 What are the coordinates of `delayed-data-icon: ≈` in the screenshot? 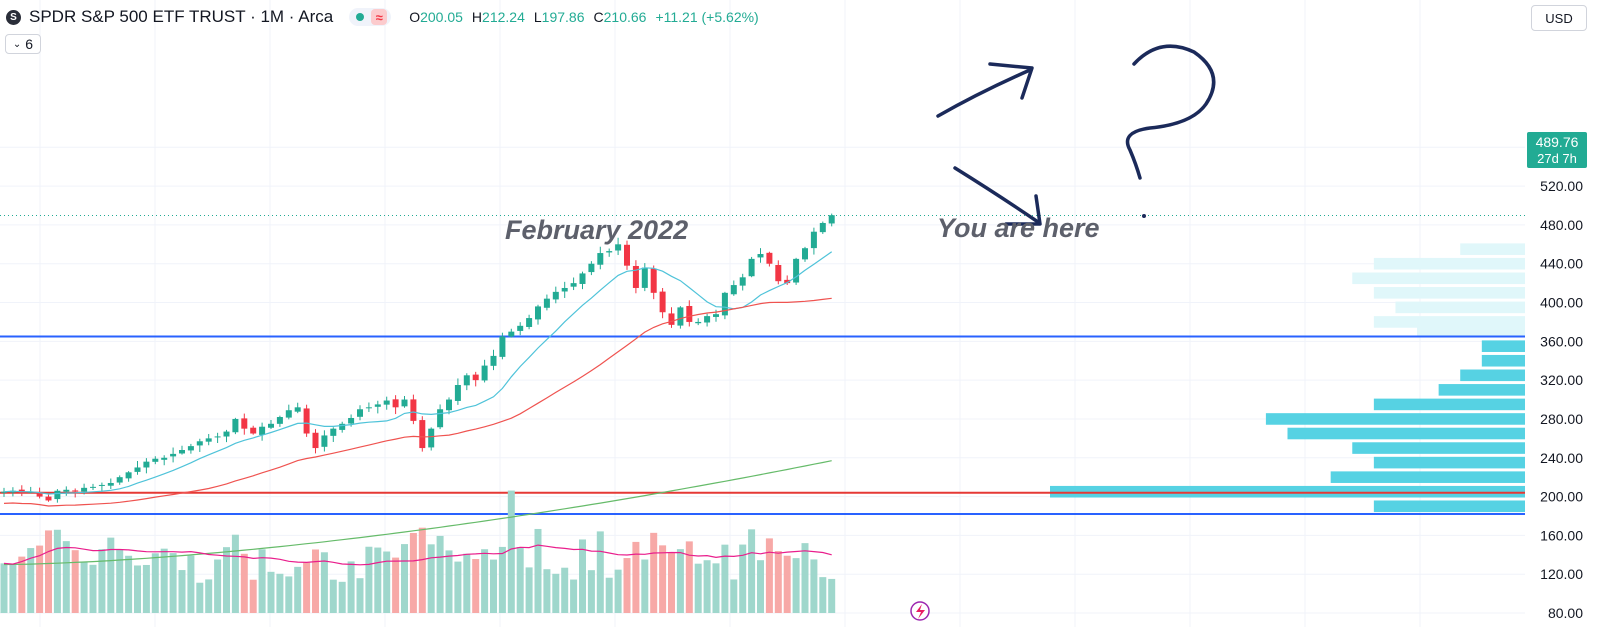 It's located at (379, 17).